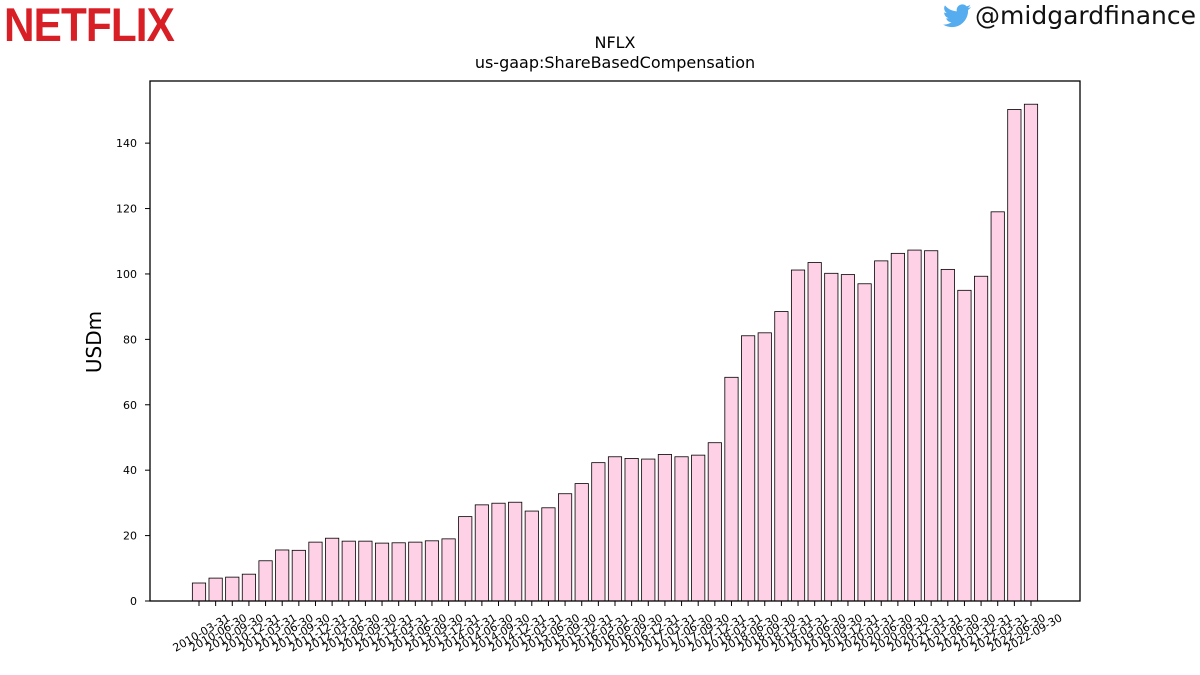 The width and height of the screenshot is (1200, 675). What do you see at coordinates (615, 42) in the screenshot?
I see `chart-title: NFLX` at bounding box center [615, 42].